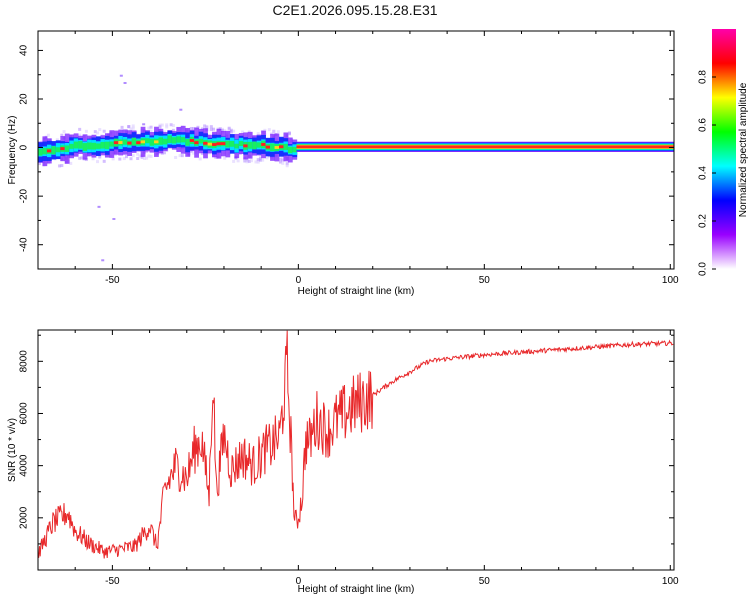  Describe the element at coordinates (24, 244) in the screenshot. I see `spectrogram-ytick-label: -40` at that location.